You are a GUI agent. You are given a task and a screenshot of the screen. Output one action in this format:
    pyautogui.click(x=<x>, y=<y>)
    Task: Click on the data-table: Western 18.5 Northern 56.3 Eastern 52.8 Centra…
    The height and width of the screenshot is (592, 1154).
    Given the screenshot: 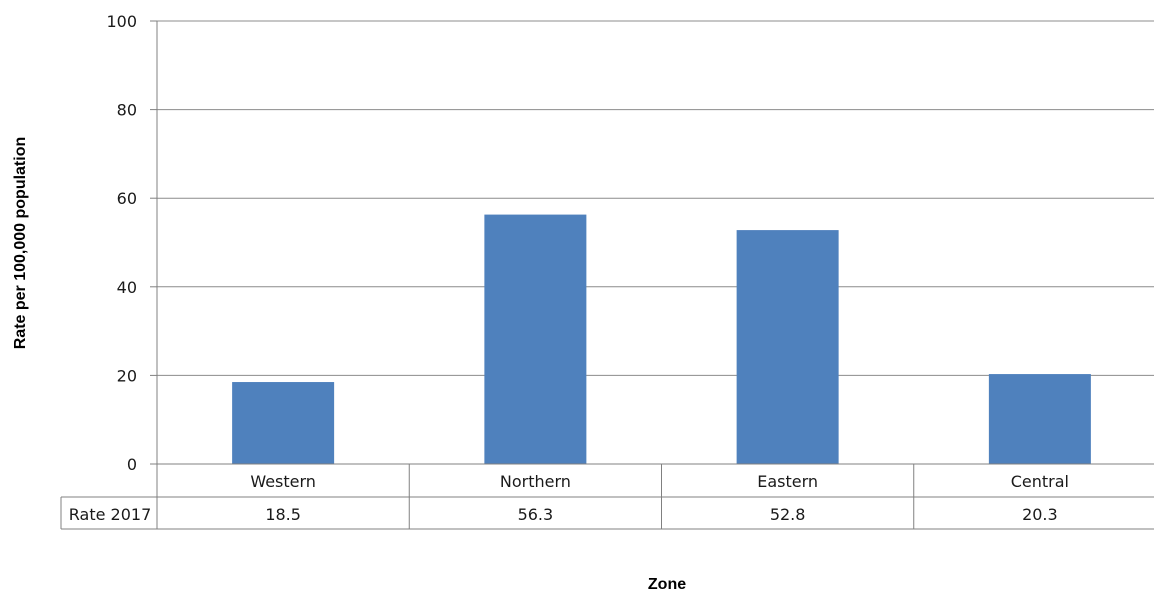 What is the action you would take?
    pyautogui.click(x=607, y=496)
    